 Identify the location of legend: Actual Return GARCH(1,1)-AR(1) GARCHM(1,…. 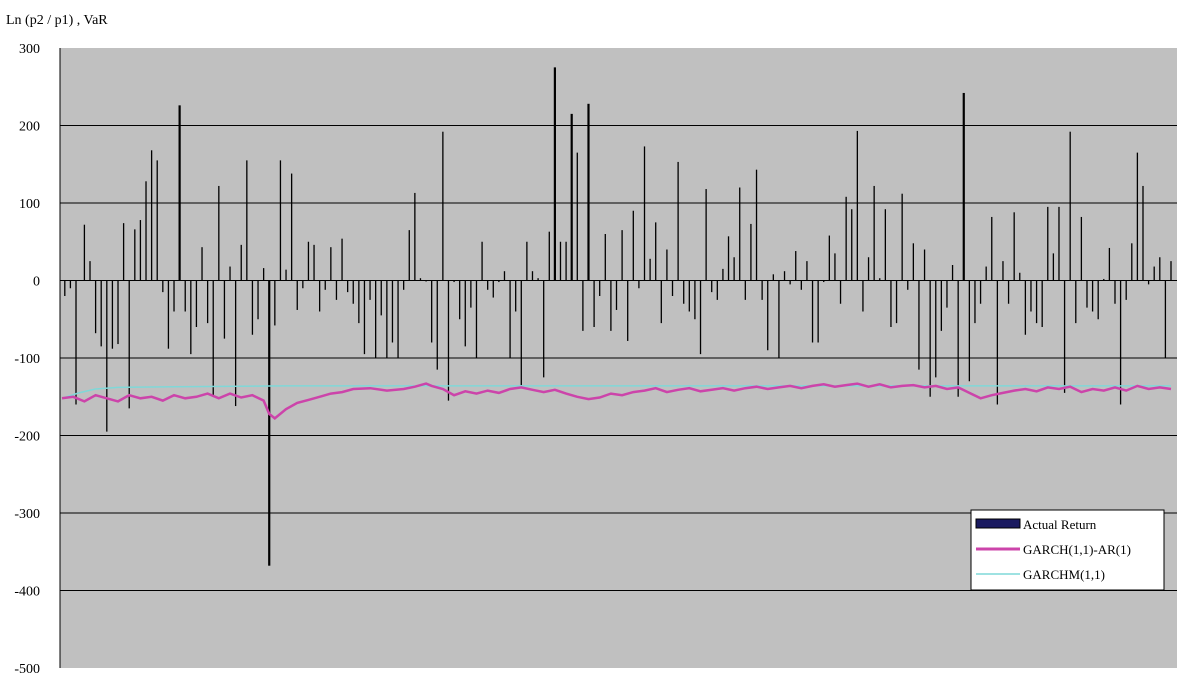
(1067, 550).